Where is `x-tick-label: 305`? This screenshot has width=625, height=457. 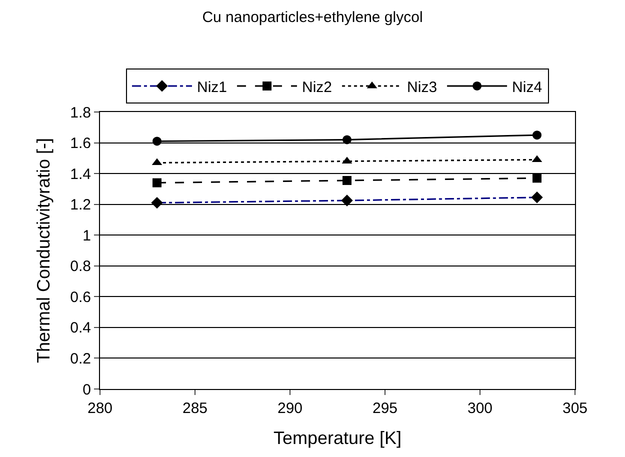
x-tick-label: 305 is located at coordinates (575, 408).